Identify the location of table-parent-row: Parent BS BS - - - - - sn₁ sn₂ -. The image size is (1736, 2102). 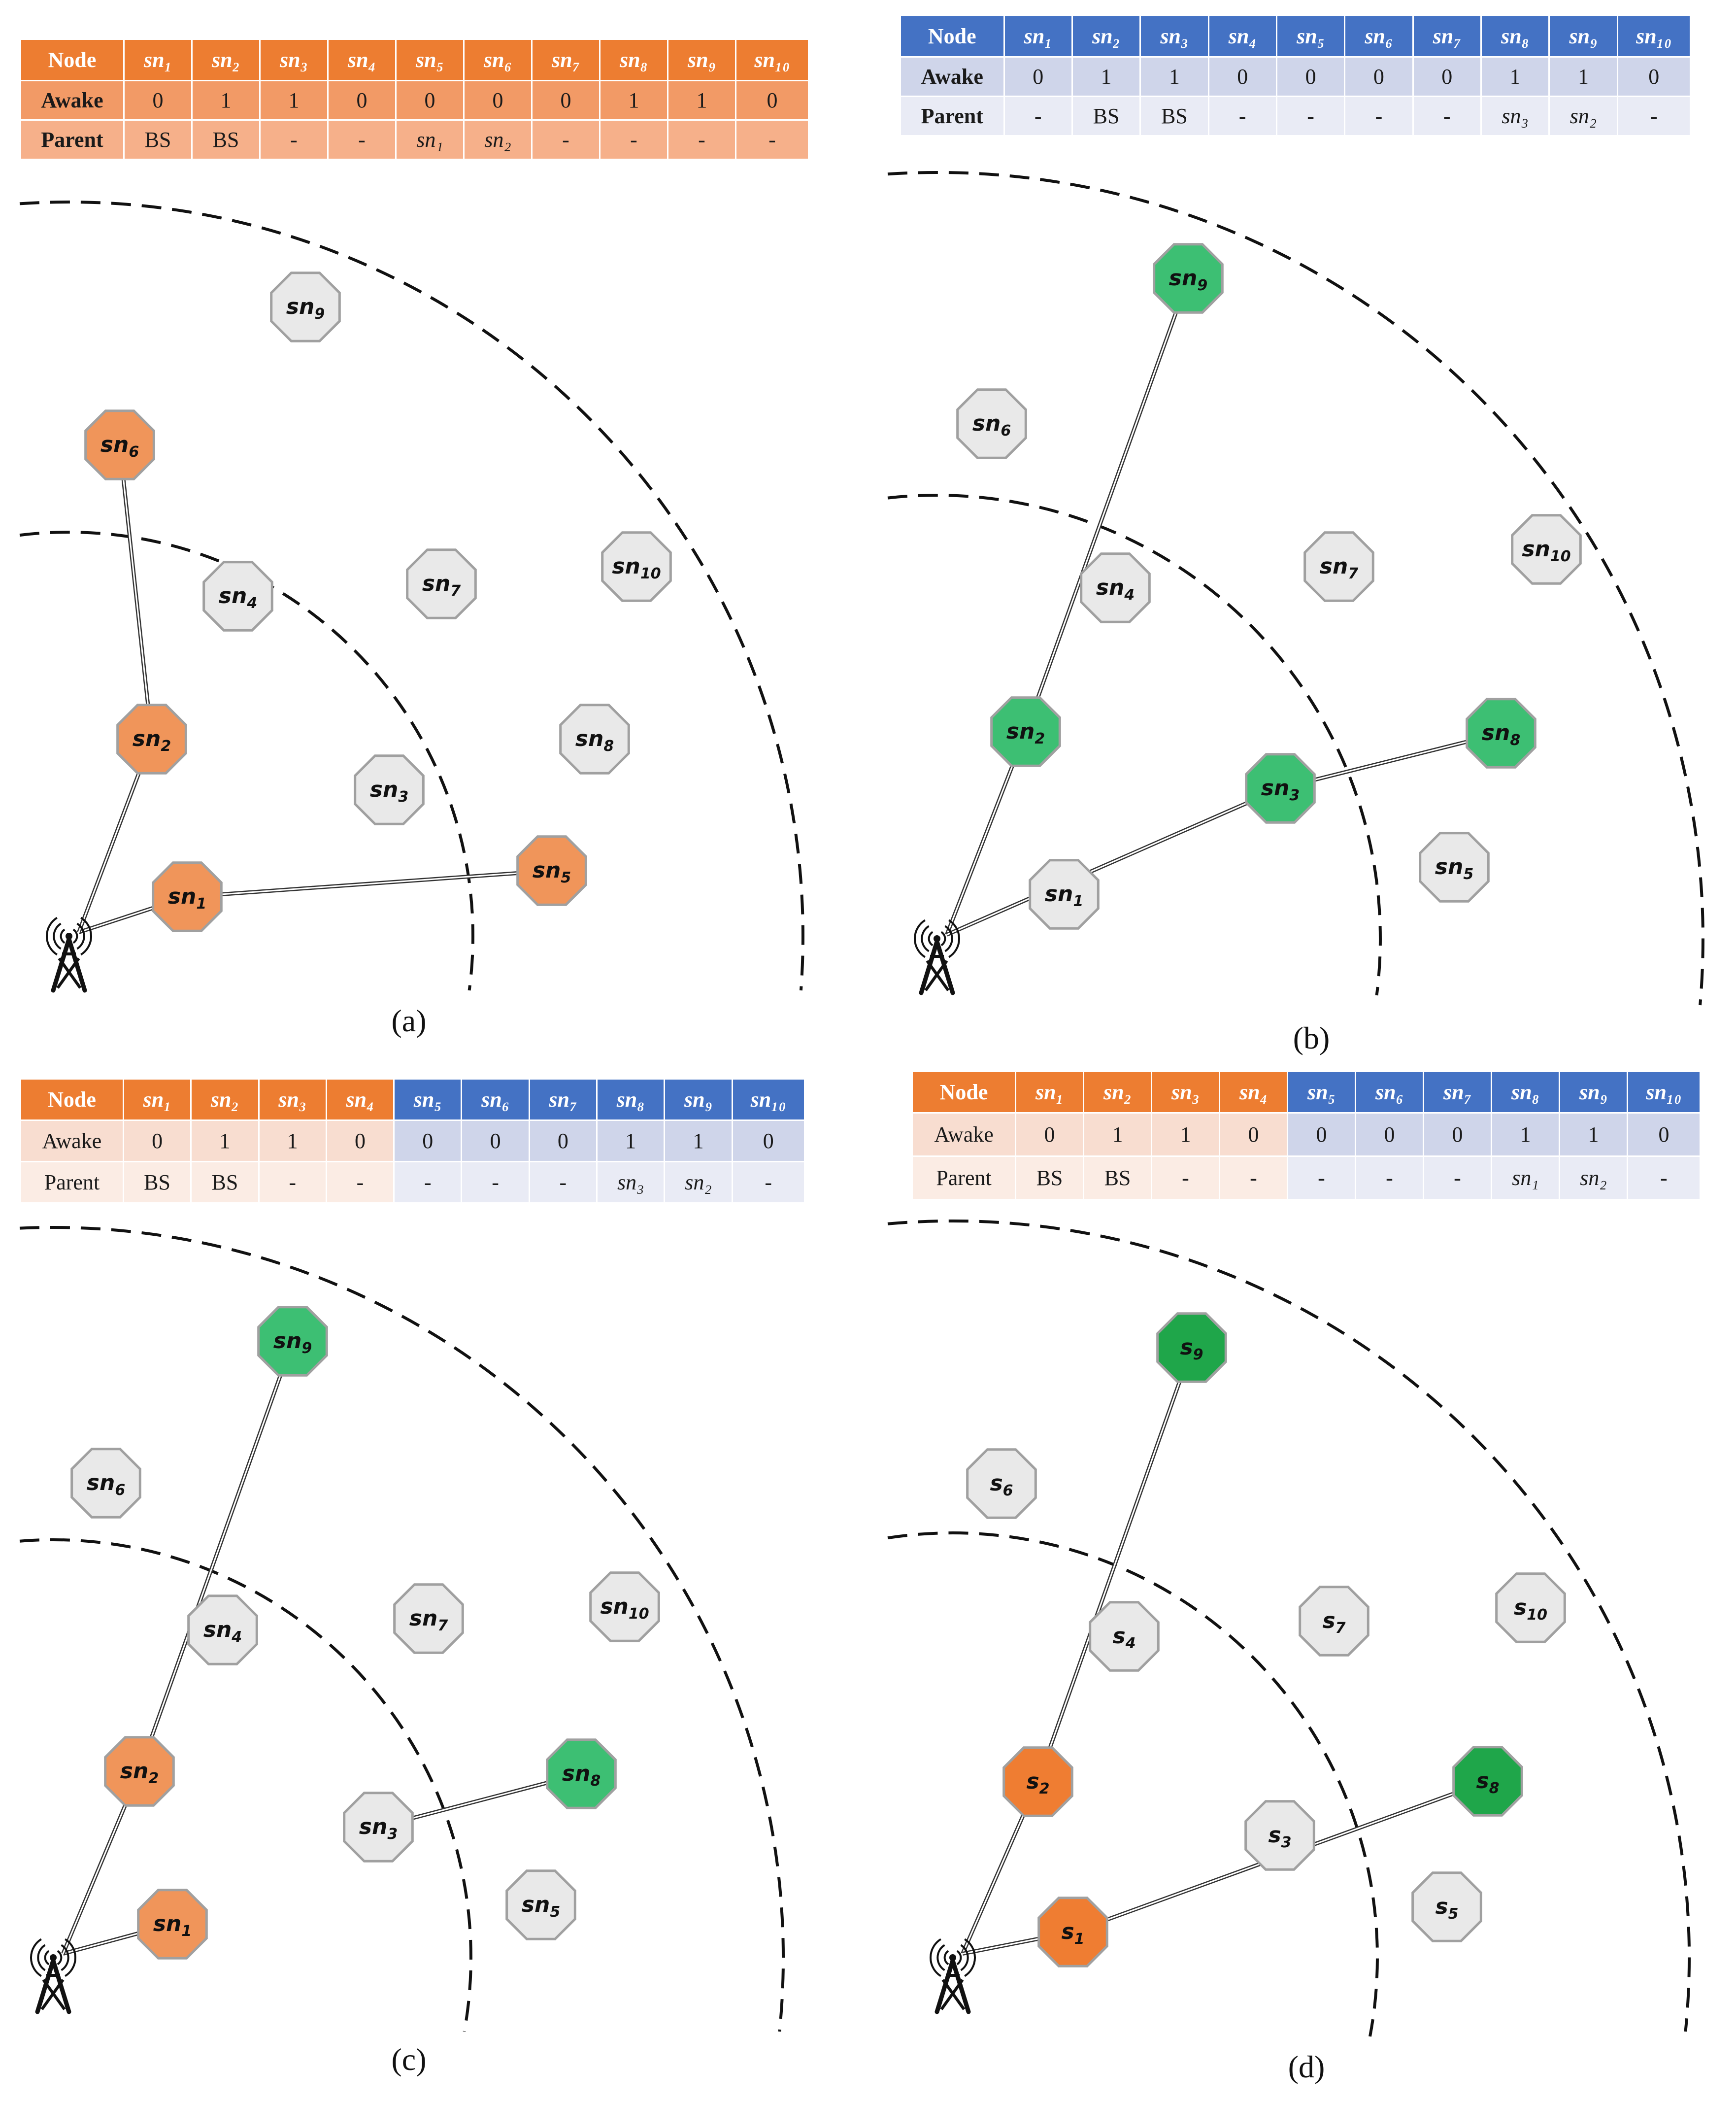
(1306, 1177).